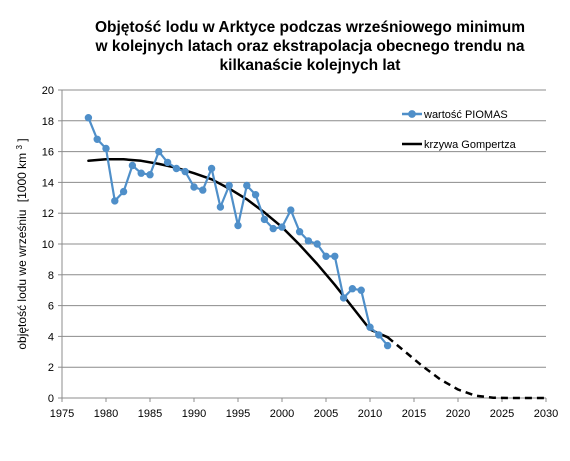 The image size is (570, 461). I want to click on x-tick-label: 2025, so click(502, 414).